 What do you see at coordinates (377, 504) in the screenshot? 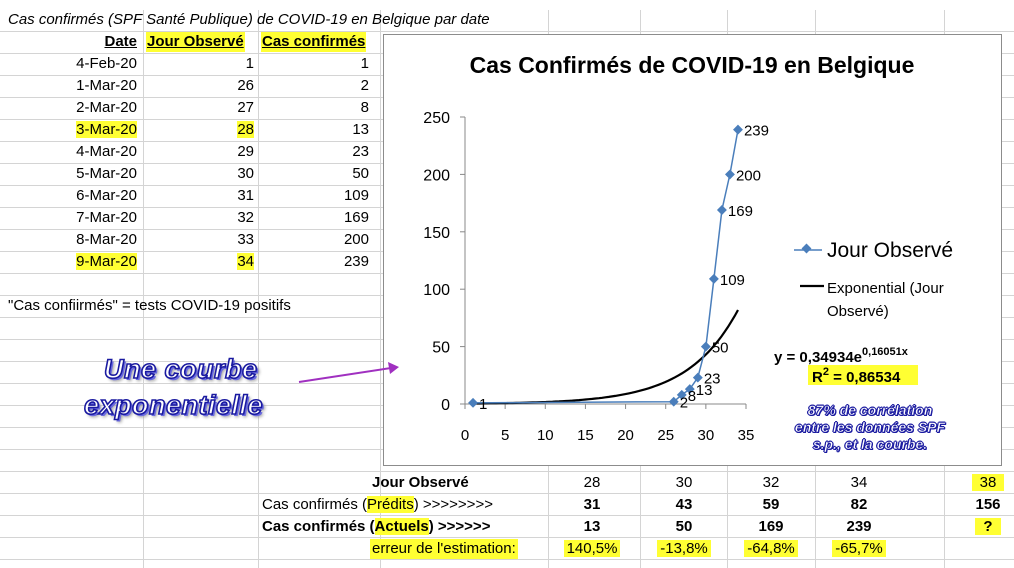
I see `pred-predits-label: Cas confirmés (Prédits) >>>>>>>>` at bounding box center [377, 504].